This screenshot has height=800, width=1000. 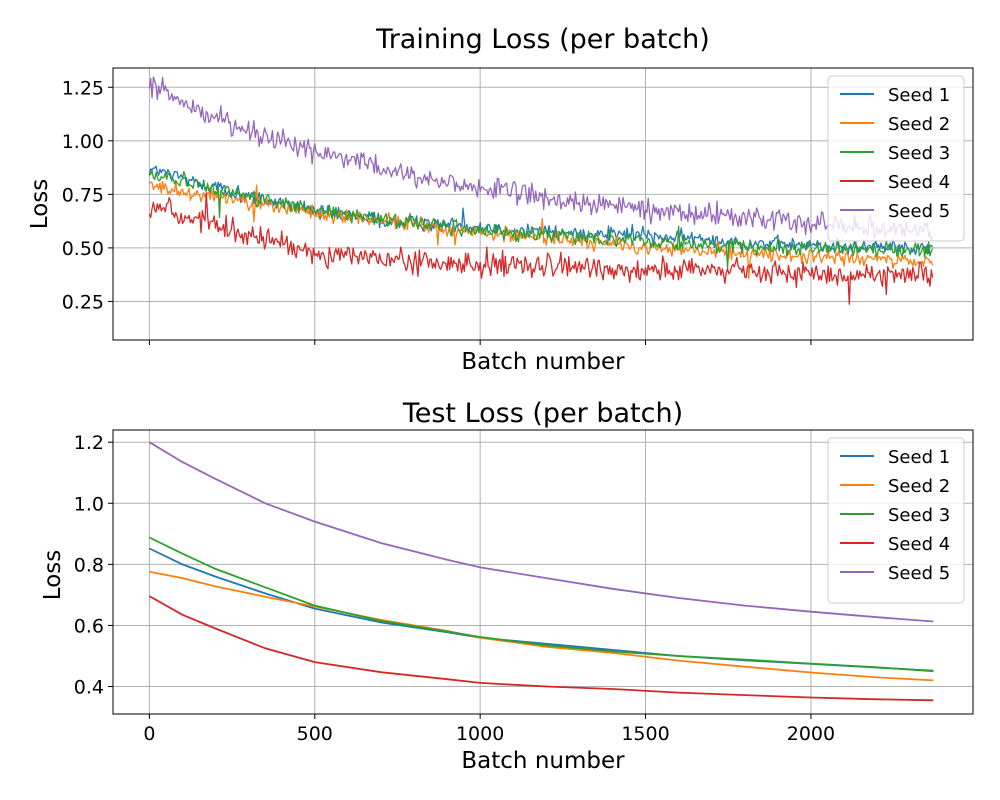 What do you see at coordinates (83, 302) in the screenshot?
I see `training-y-tick-label: 0.25` at bounding box center [83, 302].